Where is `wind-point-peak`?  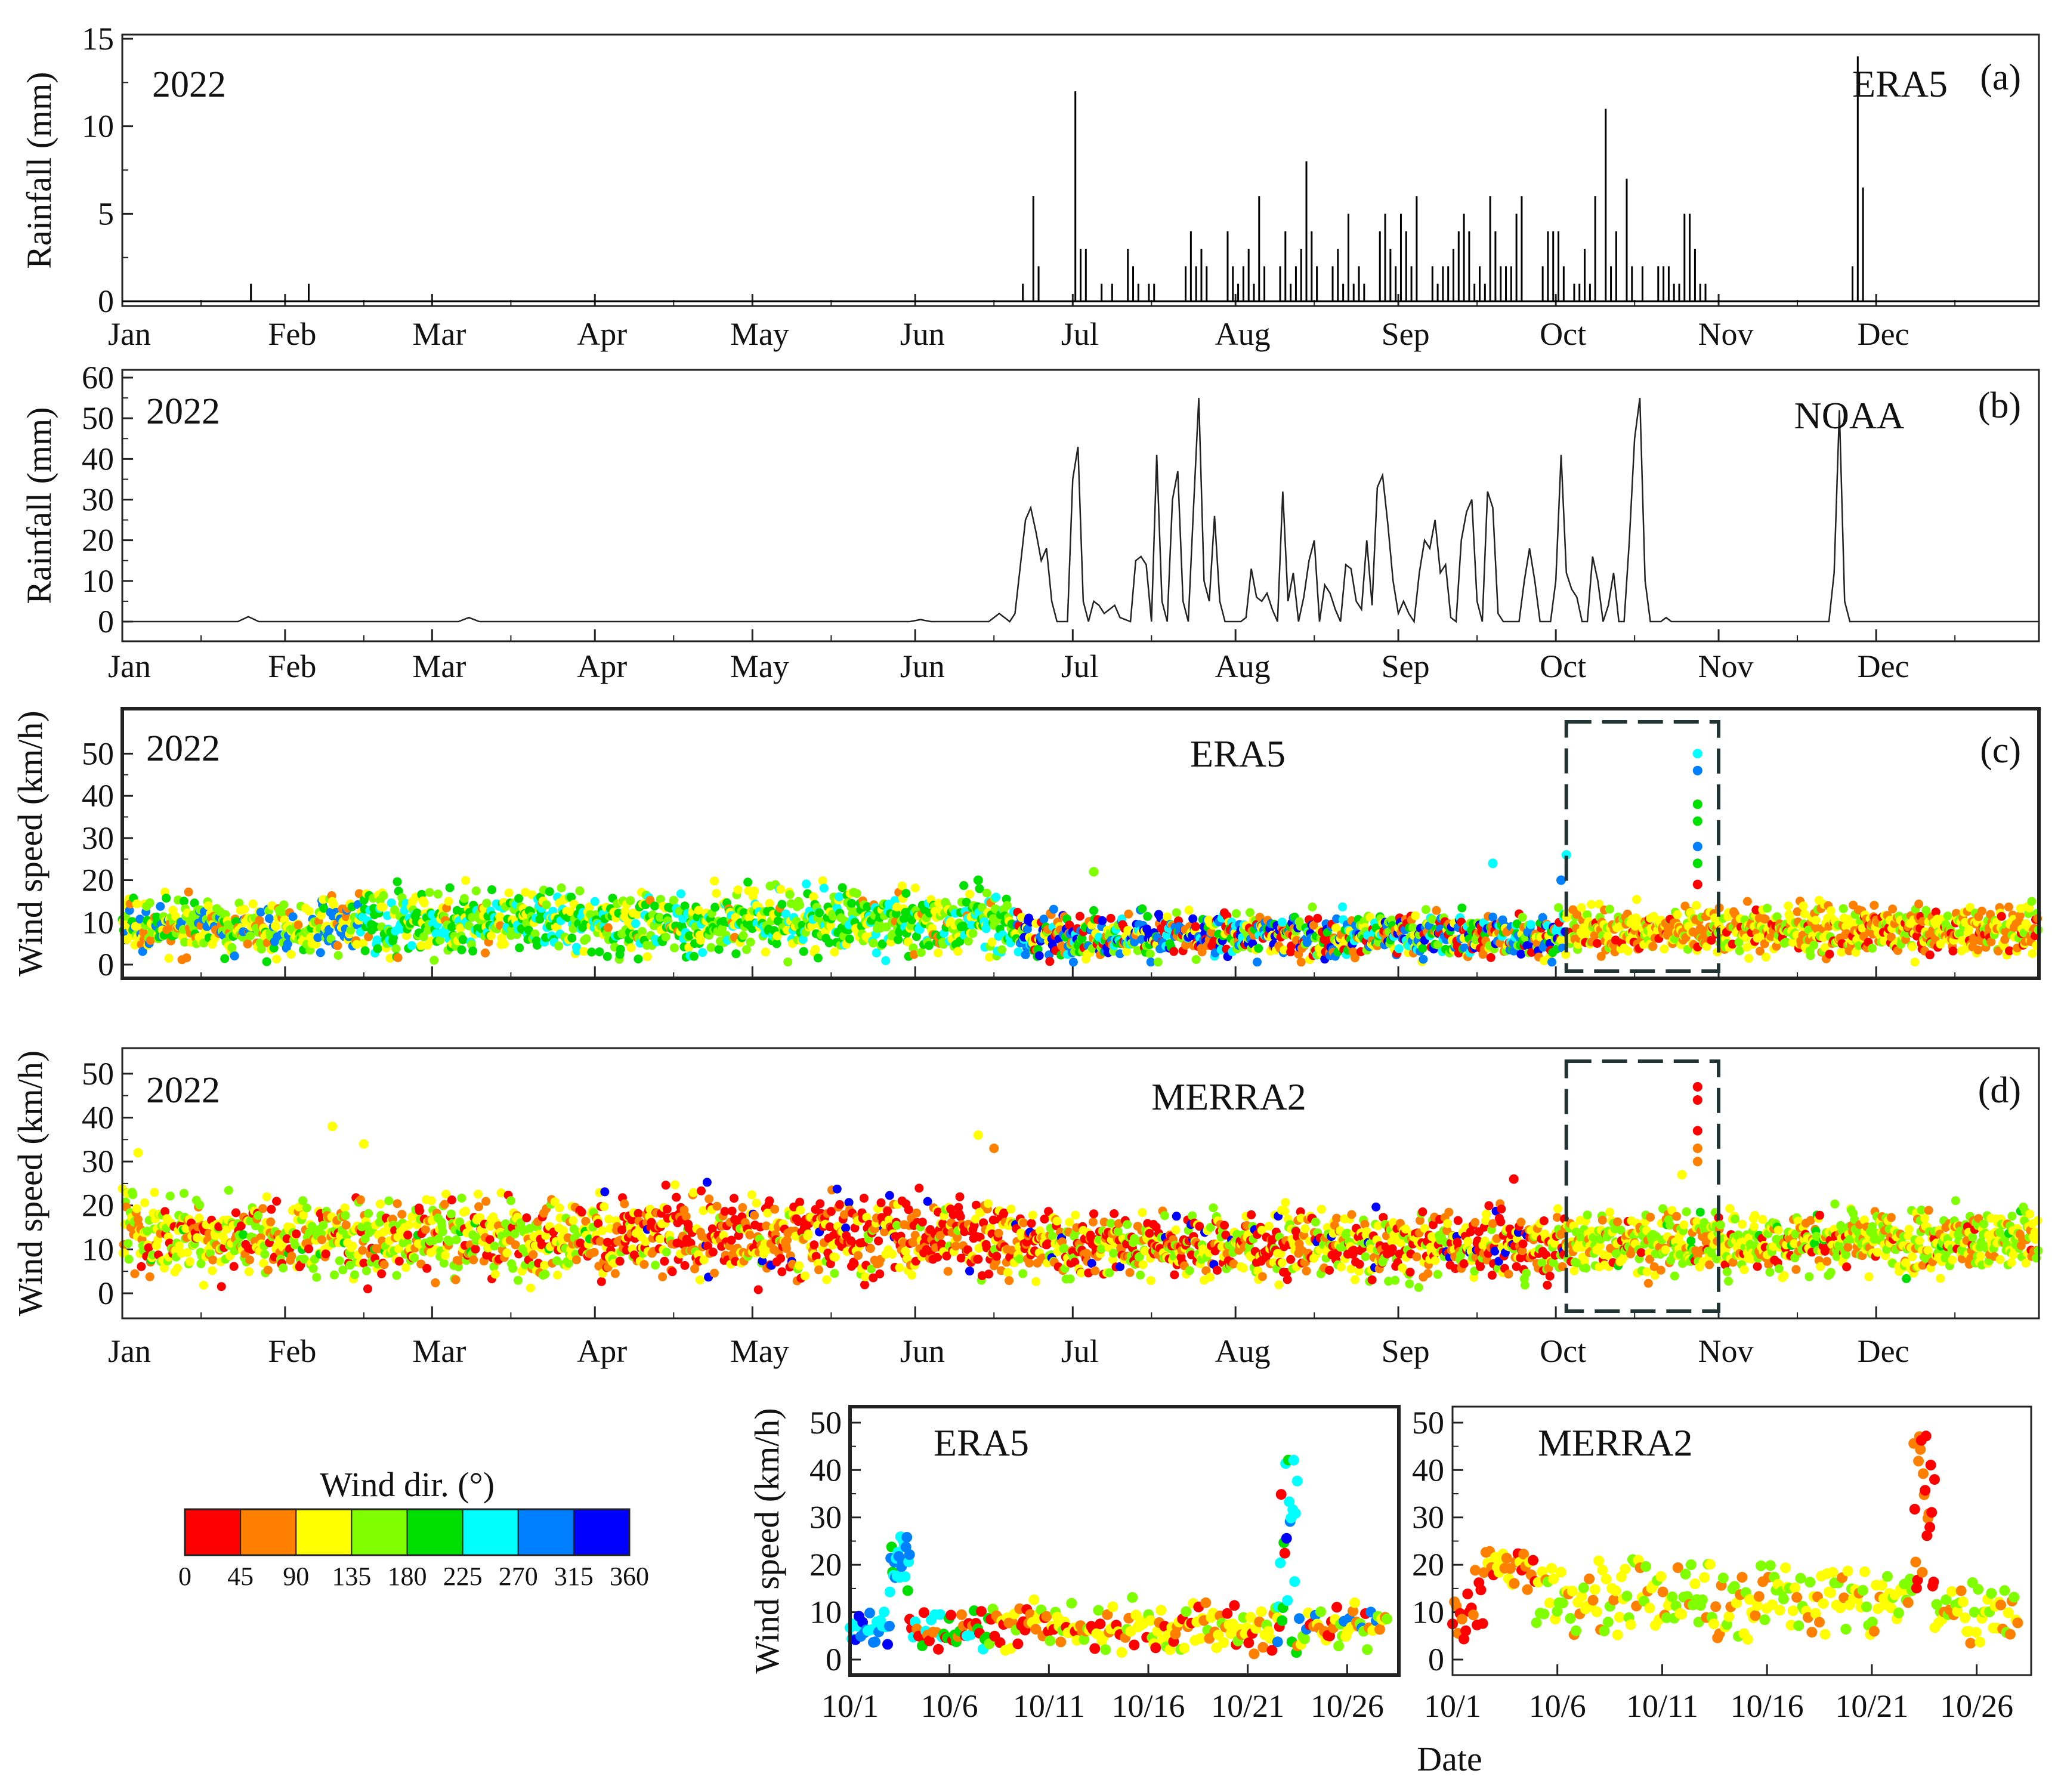
wind-point-peak is located at coordinates (1697, 754).